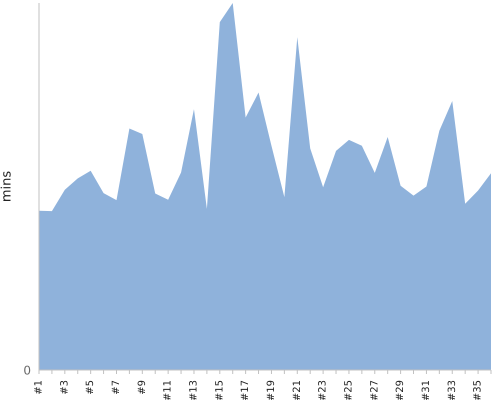  What do you see at coordinates (426, 390) in the screenshot?
I see `x-tick-label: #31` at bounding box center [426, 390].